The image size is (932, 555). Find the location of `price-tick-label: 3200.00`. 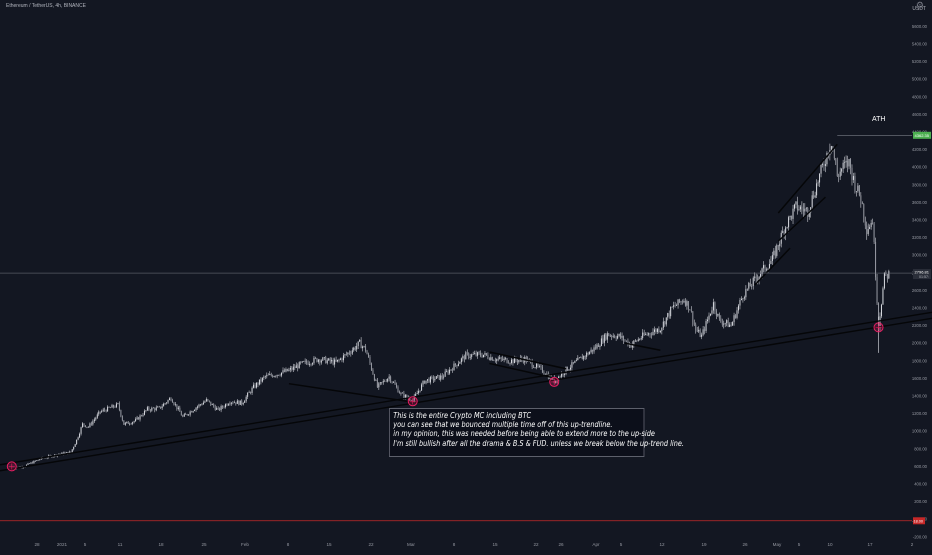

price-tick-label: 3200.00 is located at coordinates (920, 237).